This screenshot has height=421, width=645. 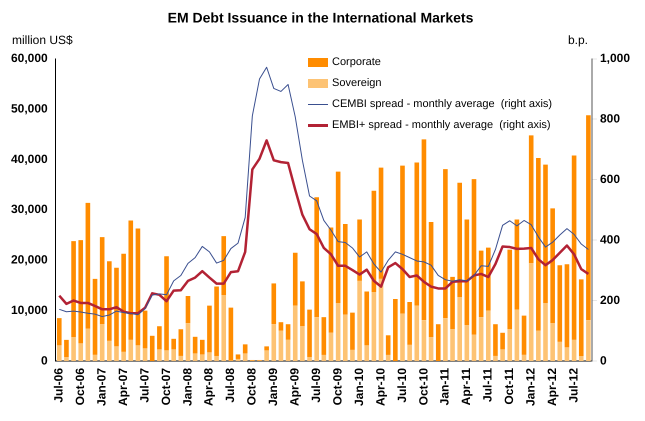 What do you see at coordinates (610, 239) in the screenshot?
I see `y2-tick-label: 400` at bounding box center [610, 239].